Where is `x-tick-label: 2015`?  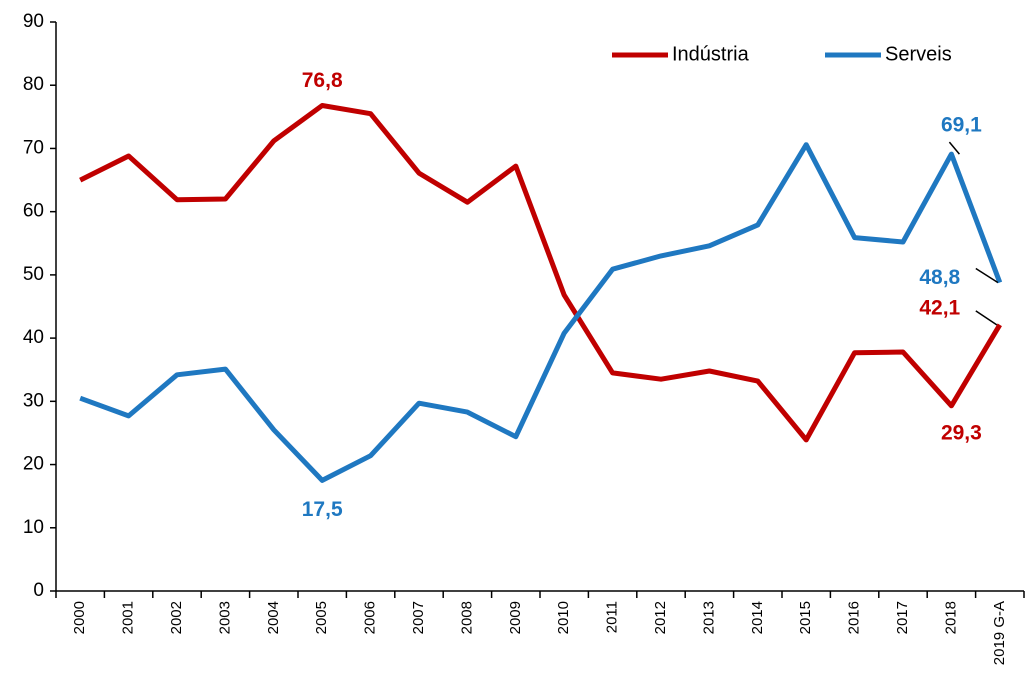
x-tick-label: 2015 is located at coordinates (805, 617).